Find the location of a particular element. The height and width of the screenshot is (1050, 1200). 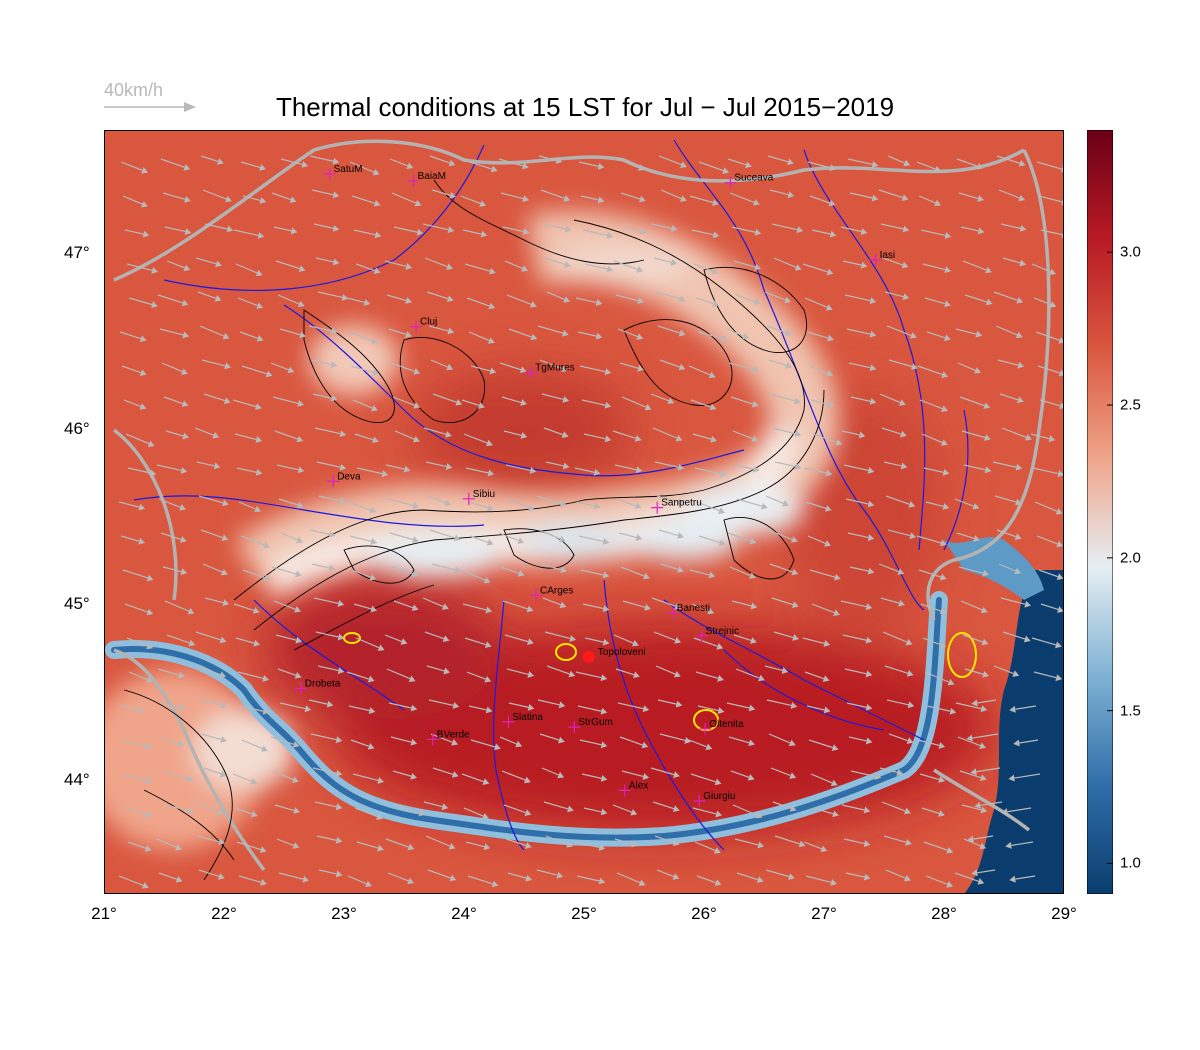

city-marker: Sibiu is located at coordinates (478, 497).